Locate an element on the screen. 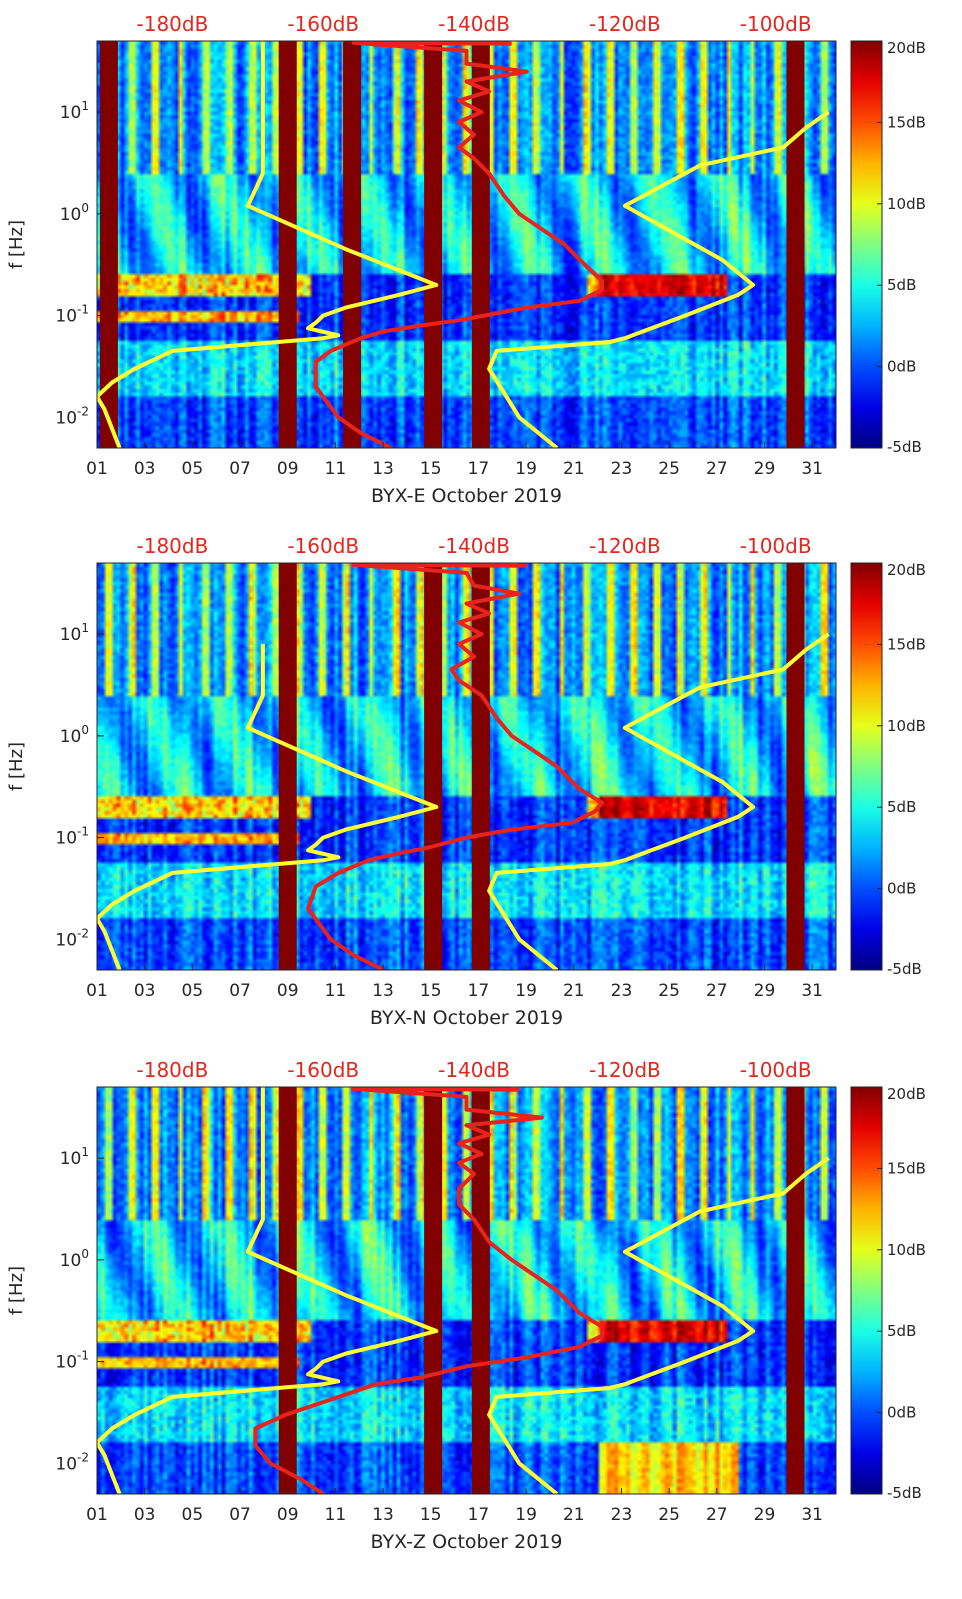 The image size is (962, 1599). x-tick-label: 31 is located at coordinates (812, 991).